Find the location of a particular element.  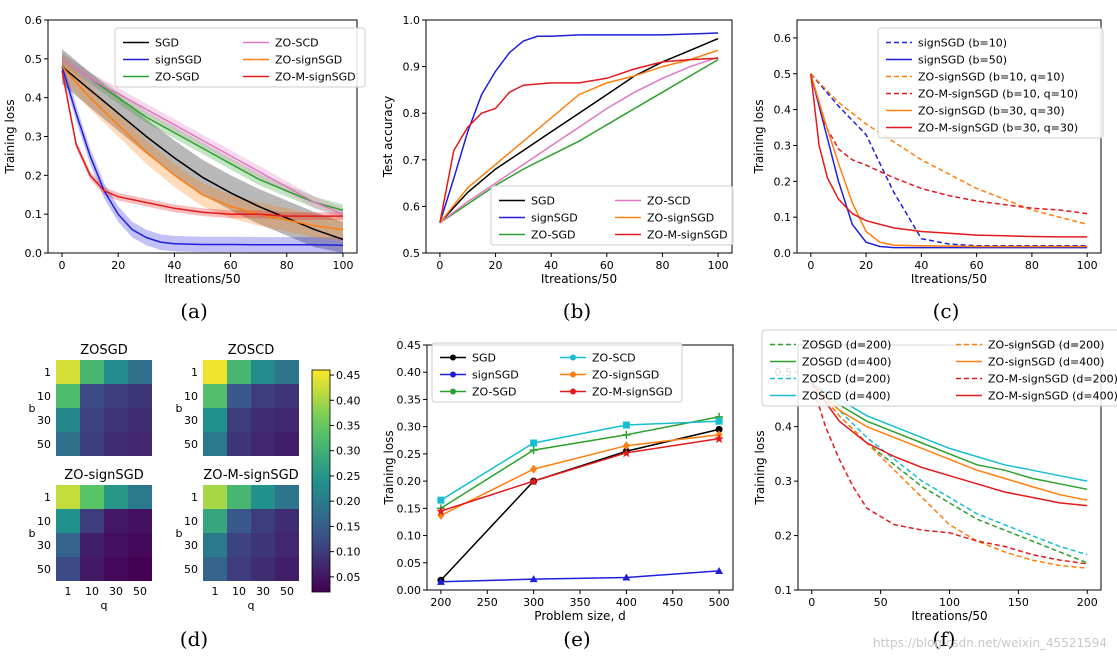

heatmap-title: ZO-signSGD is located at coordinates (103, 475).